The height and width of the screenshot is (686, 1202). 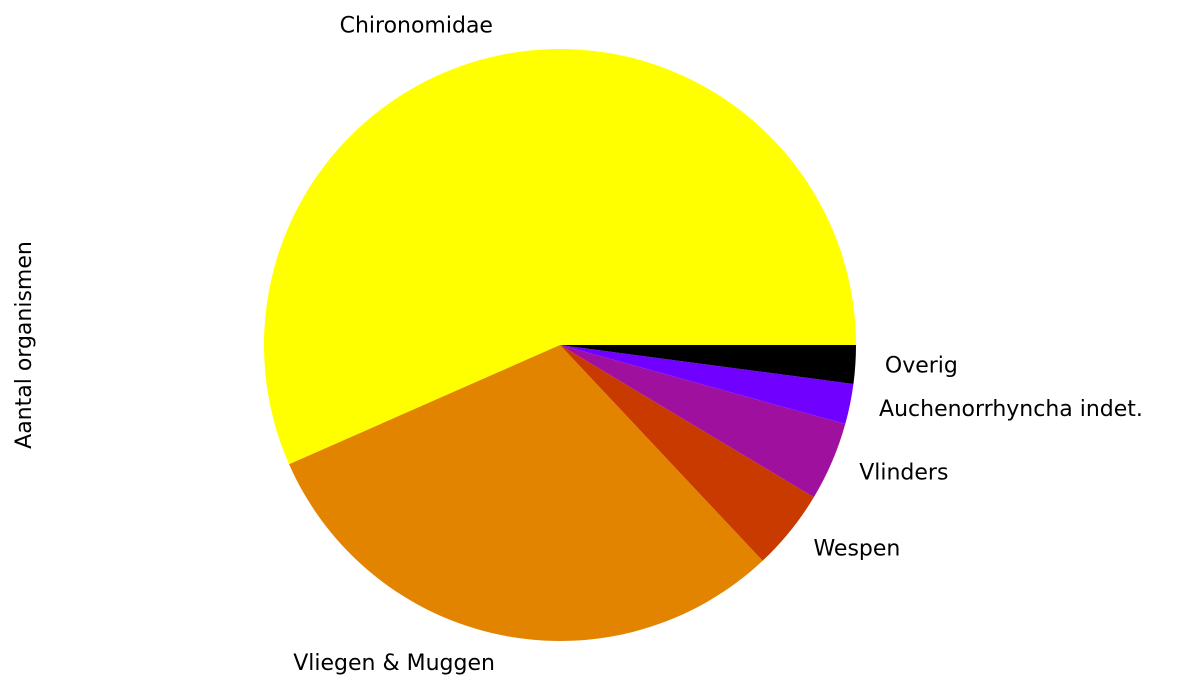 What do you see at coordinates (1011, 409) in the screenshot?
I see `slice-label: Auchenorrhyncha indet.` at bounding box center [1011, 409].